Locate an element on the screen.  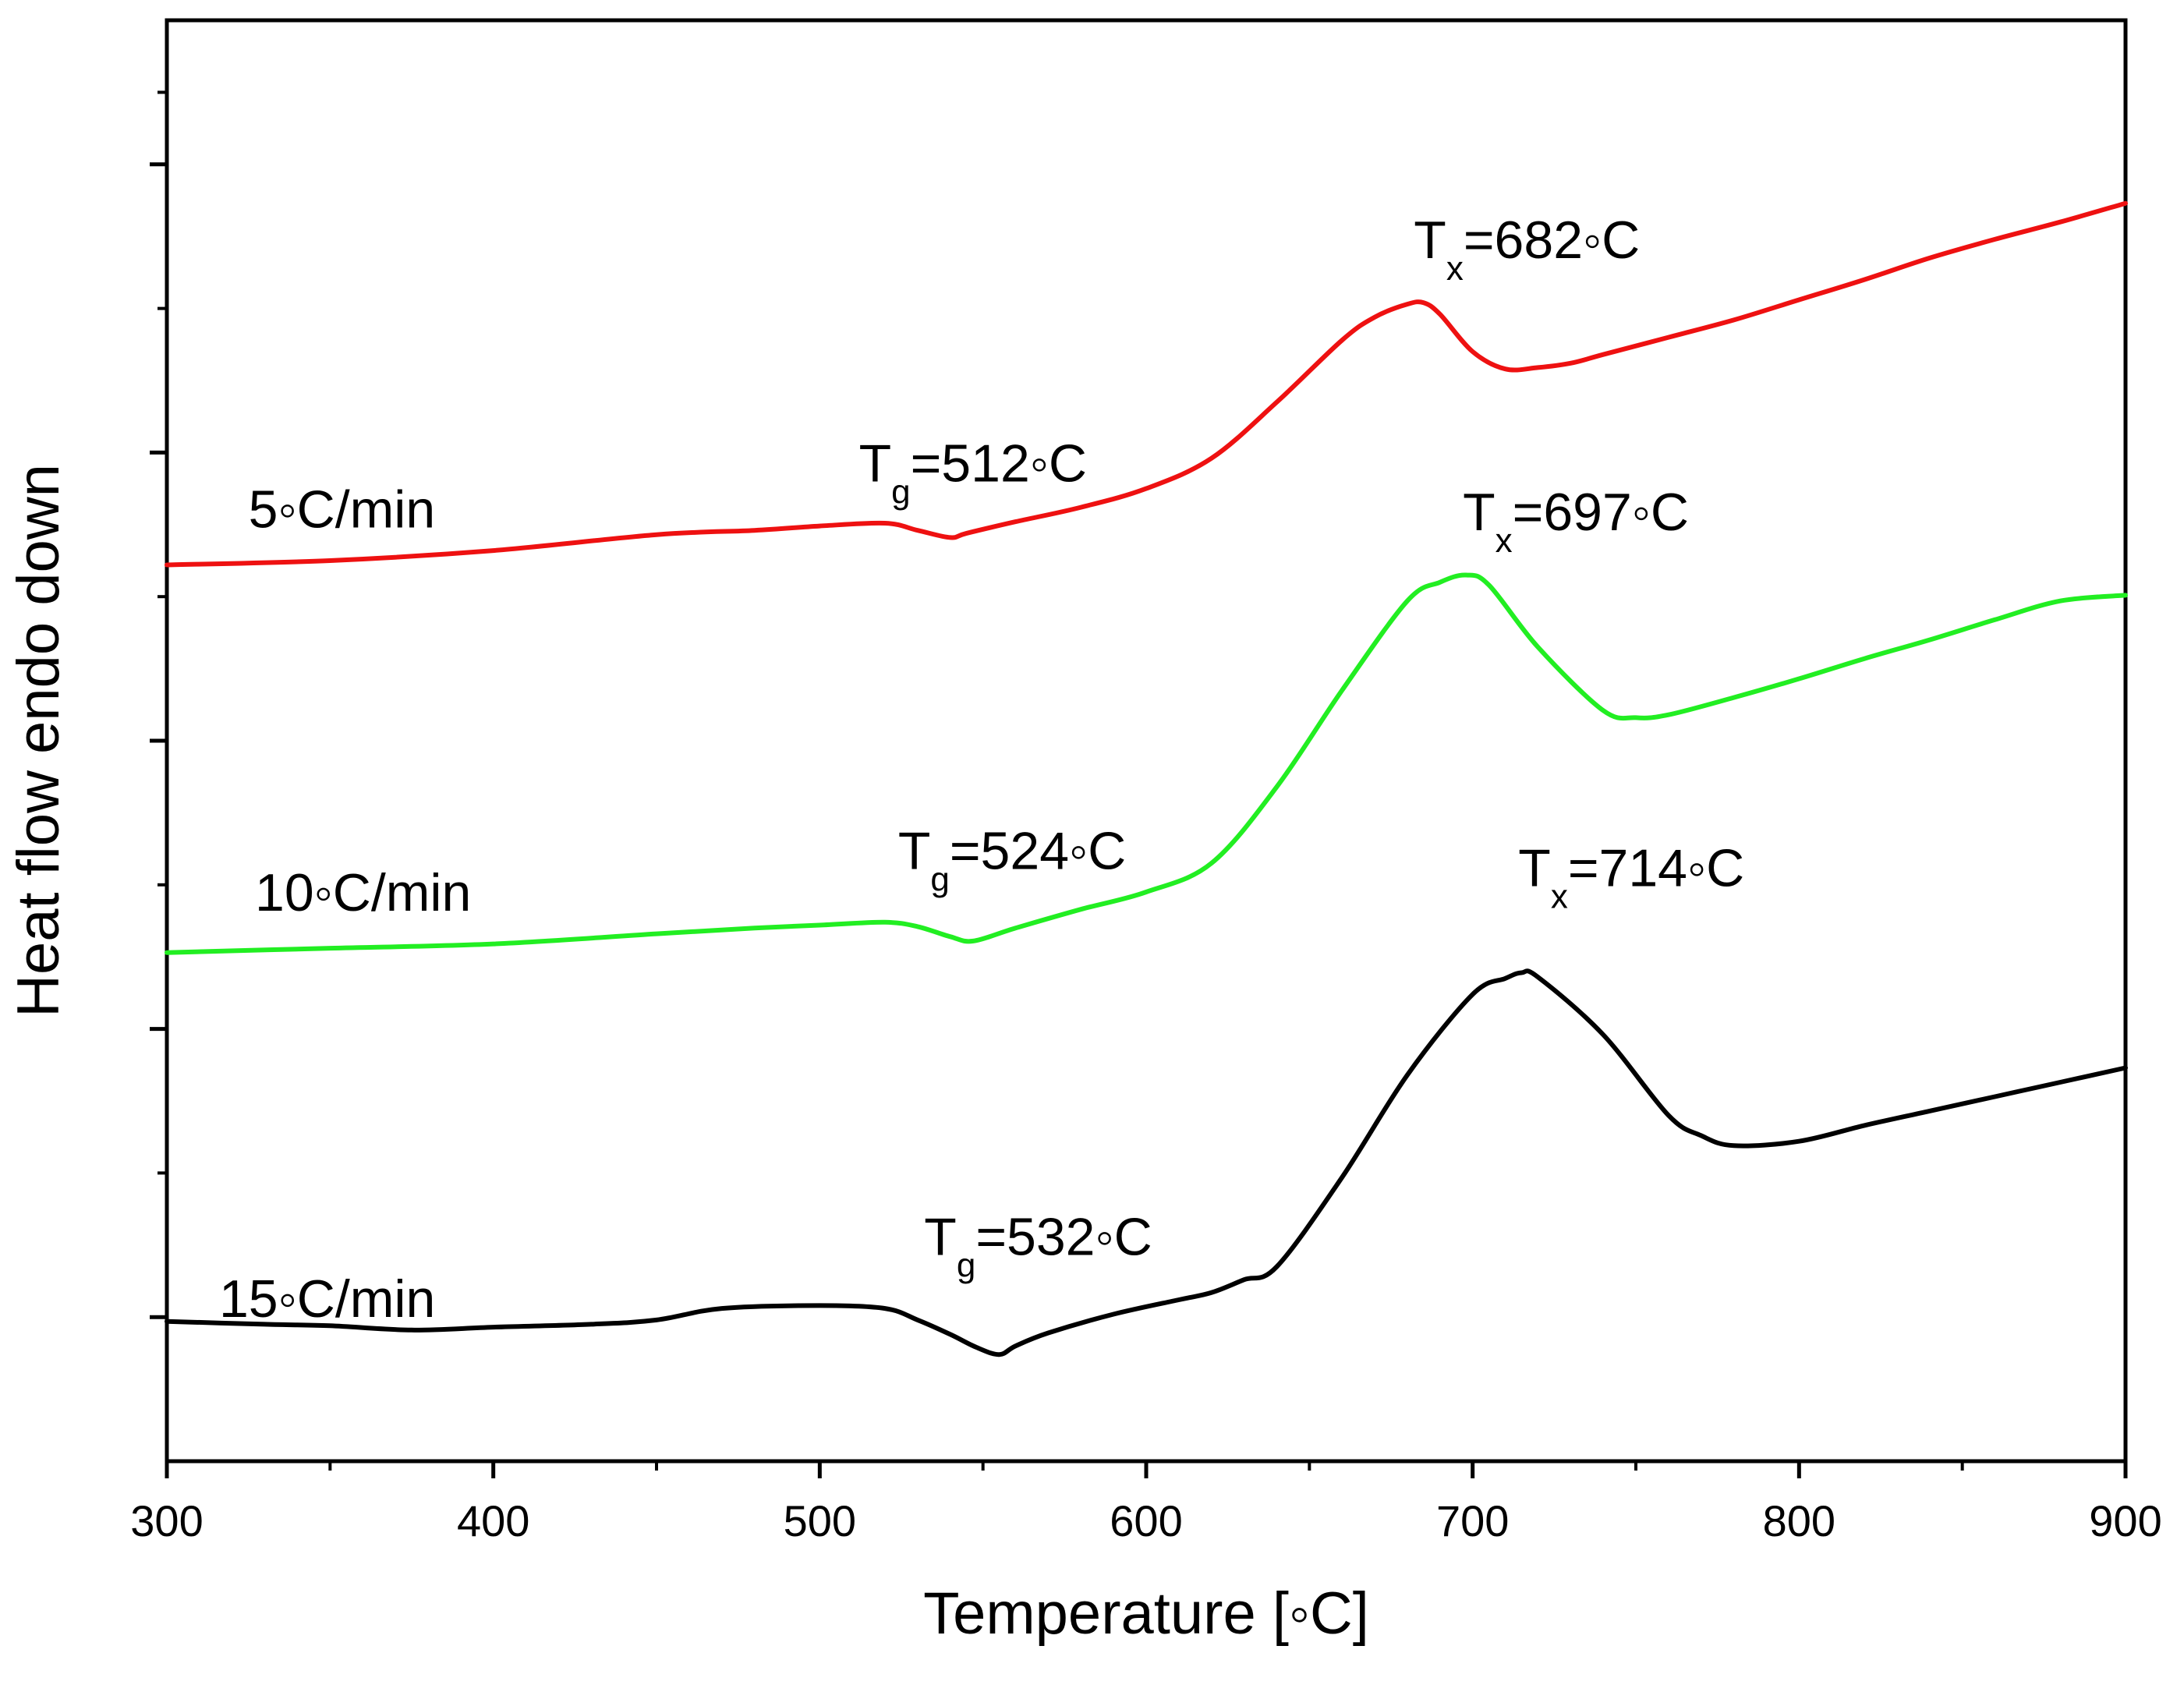
annotation-1: Tg=512◦C is located at coordinates (973, 472).